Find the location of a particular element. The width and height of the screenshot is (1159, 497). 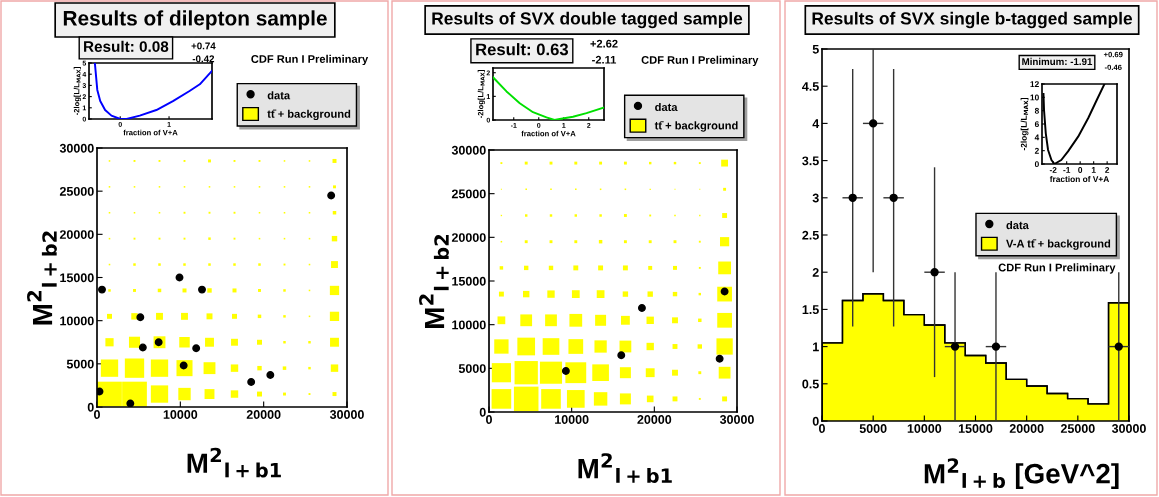

x-axis-title: M$^{2}$$_{l+b}$ [GeV^2] is located at coordinates (1021, 474).